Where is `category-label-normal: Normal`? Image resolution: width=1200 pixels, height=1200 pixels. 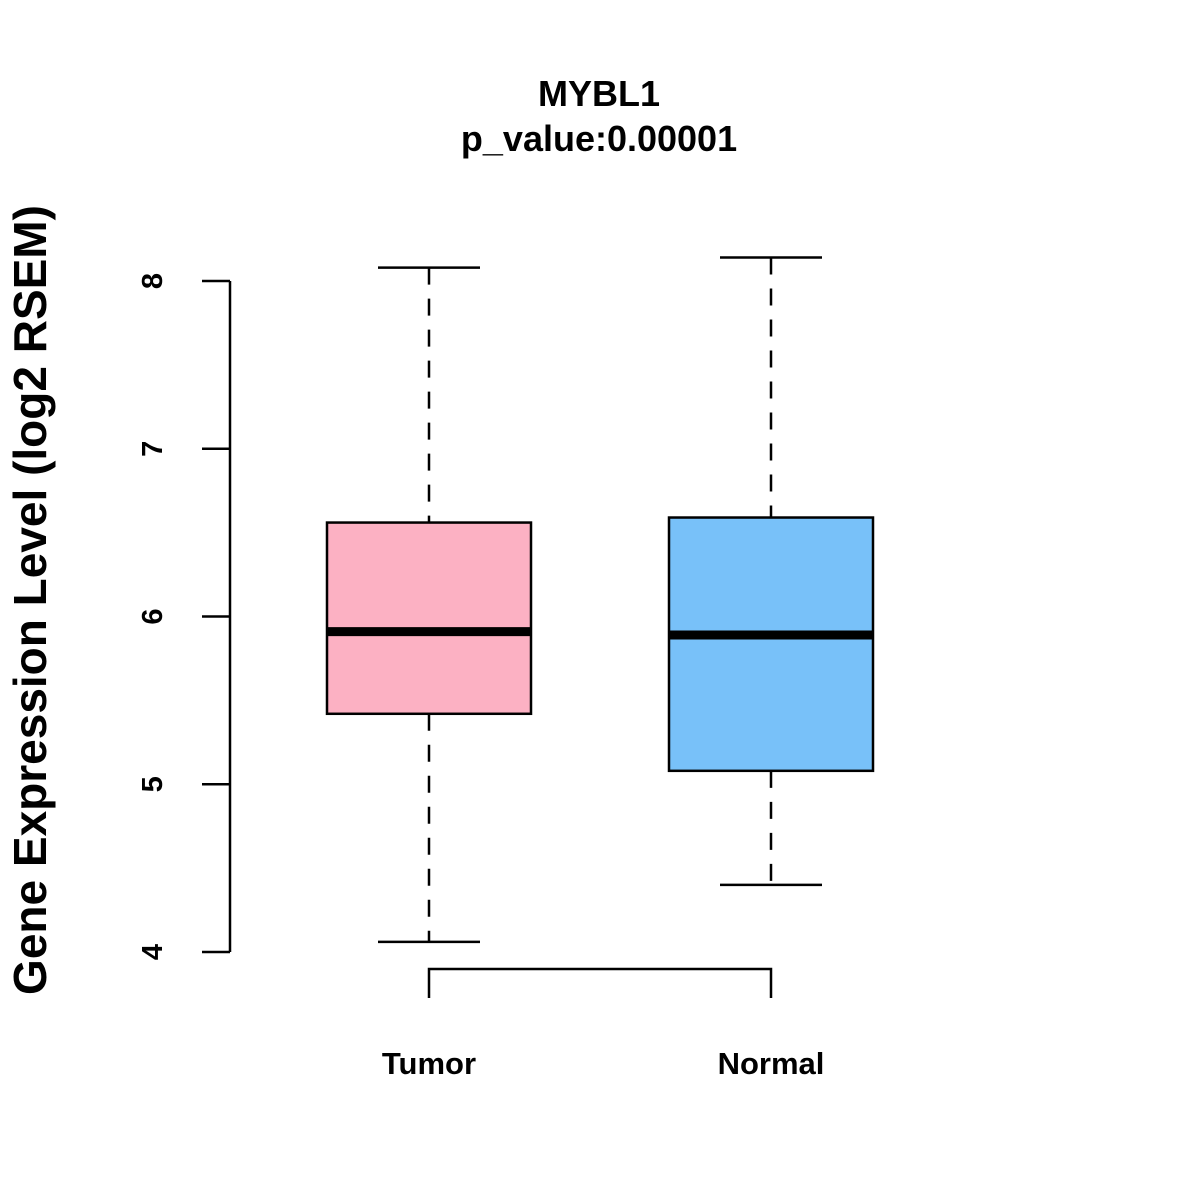
category-label-normal: Normal is located at coordinates (771, 1063).